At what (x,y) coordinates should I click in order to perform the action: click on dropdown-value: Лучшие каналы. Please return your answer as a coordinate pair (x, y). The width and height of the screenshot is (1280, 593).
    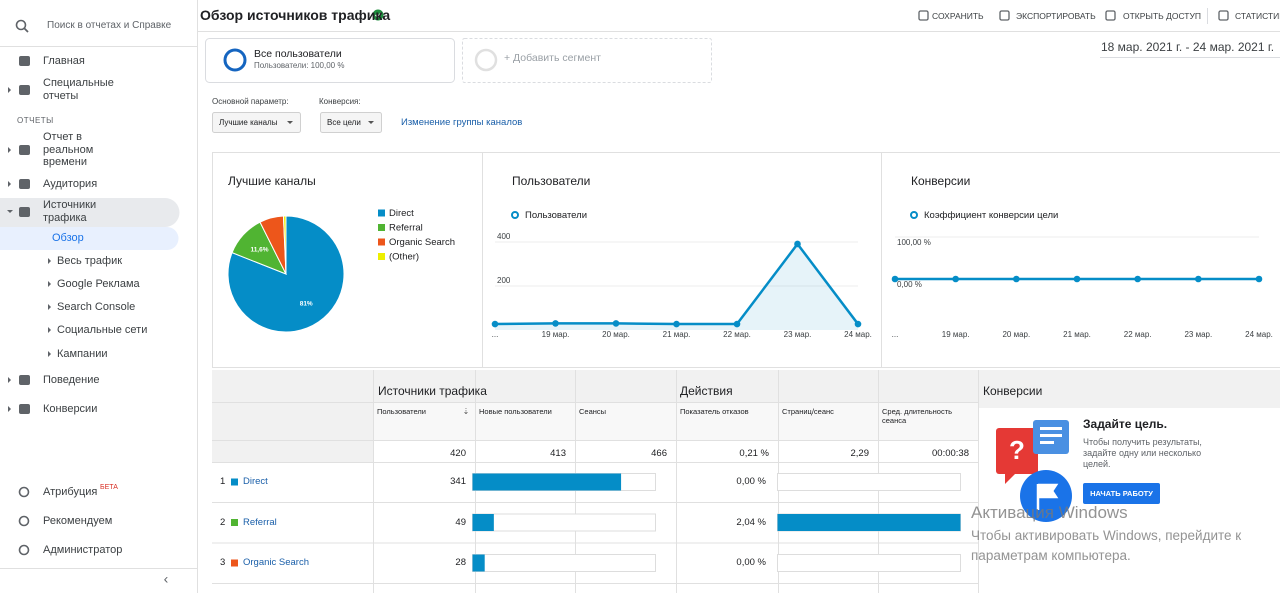
    Looking at the image, I should click on (248, 122).